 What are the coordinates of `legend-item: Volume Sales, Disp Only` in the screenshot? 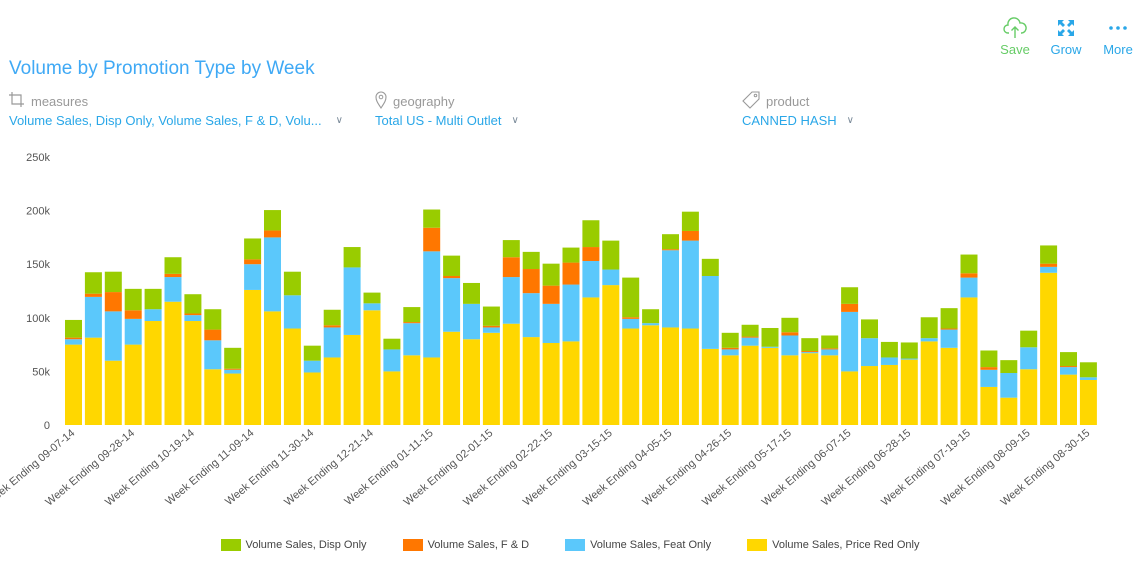 It's located at (293, 545).